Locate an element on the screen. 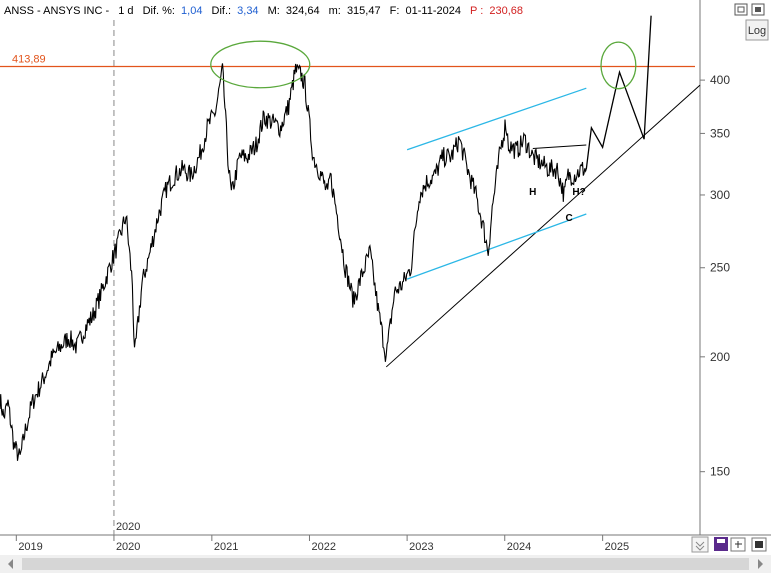 This screenshot has width=771, height=578. maximize-icon is located at coordinates (758, 9).